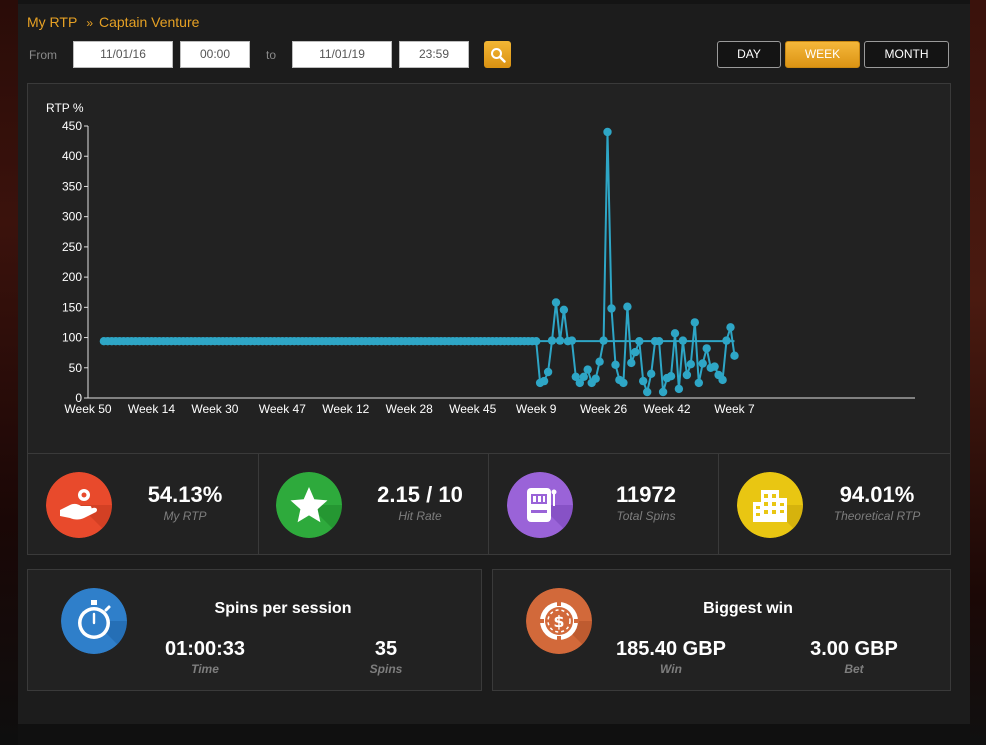  I want to click on breadcrumb: My RTP » Captain Venture, so click(113, 22).